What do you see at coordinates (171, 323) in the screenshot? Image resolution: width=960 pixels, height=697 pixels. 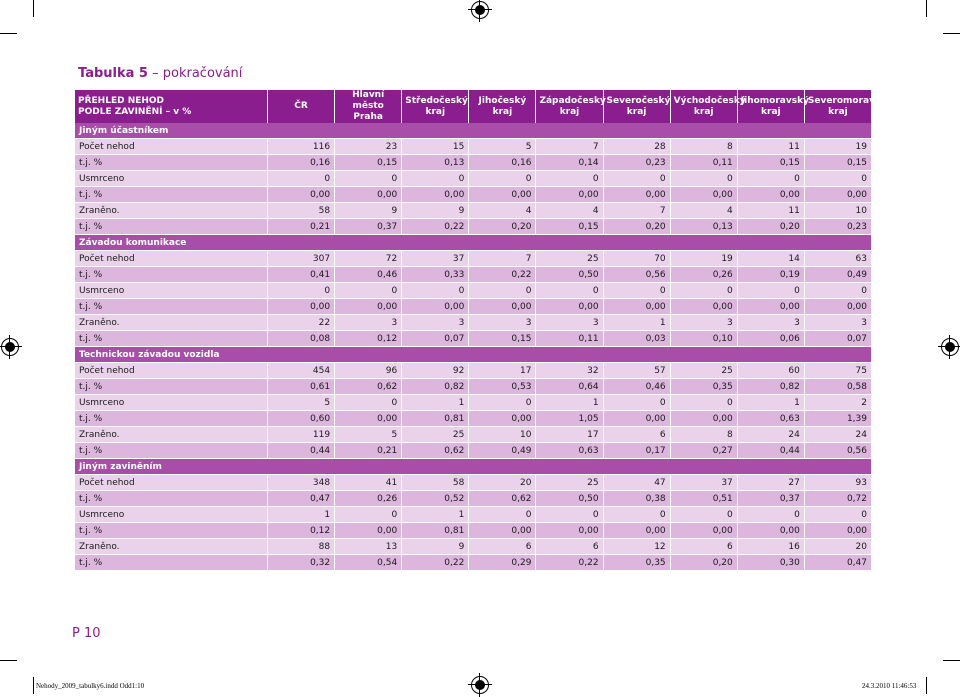 I see `row-label: Zraněno.` at bounding box center [171, 323].